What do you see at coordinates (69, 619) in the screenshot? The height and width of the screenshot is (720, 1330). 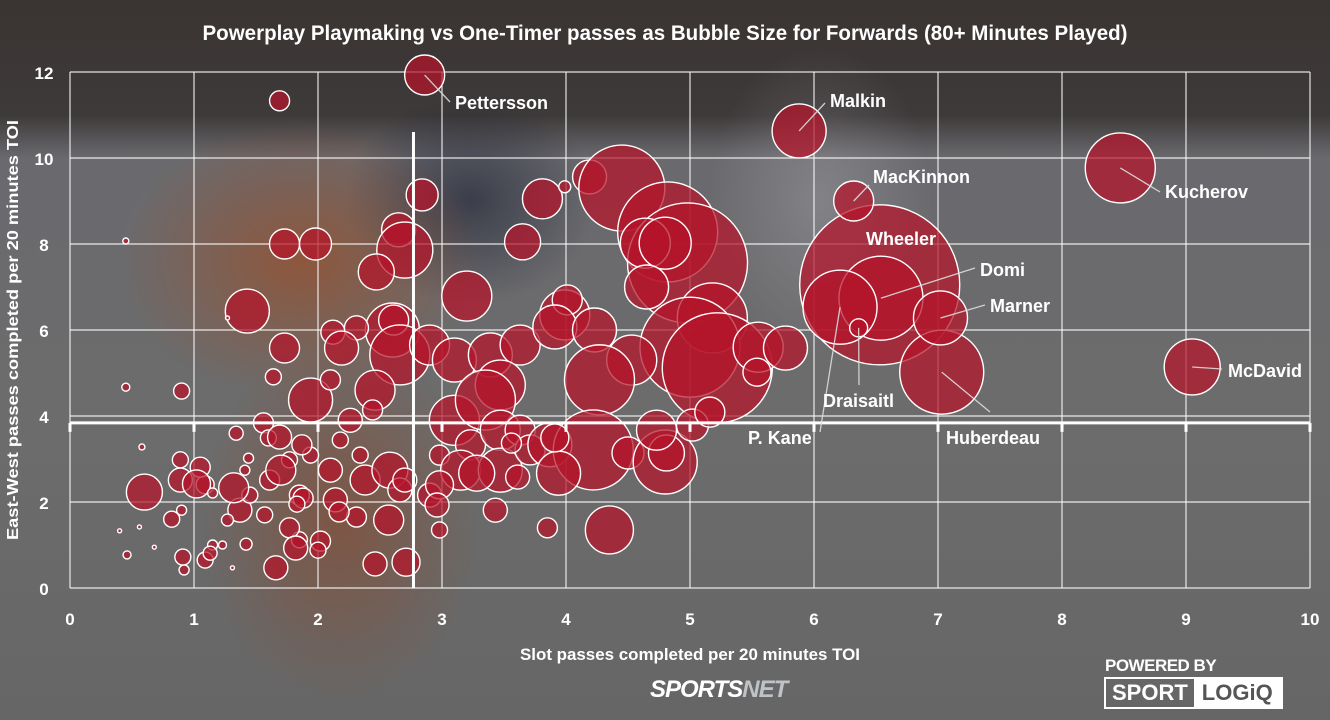 I see `x-tick-label: 0` at bounding box center [69, 619].